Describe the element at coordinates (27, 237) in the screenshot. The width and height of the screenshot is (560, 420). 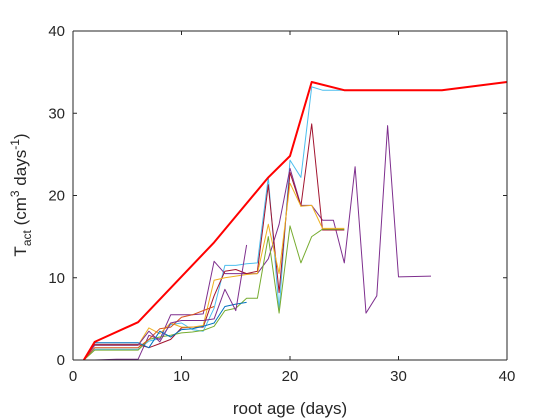
I see `y-axis-label-subscript: act` at that location.